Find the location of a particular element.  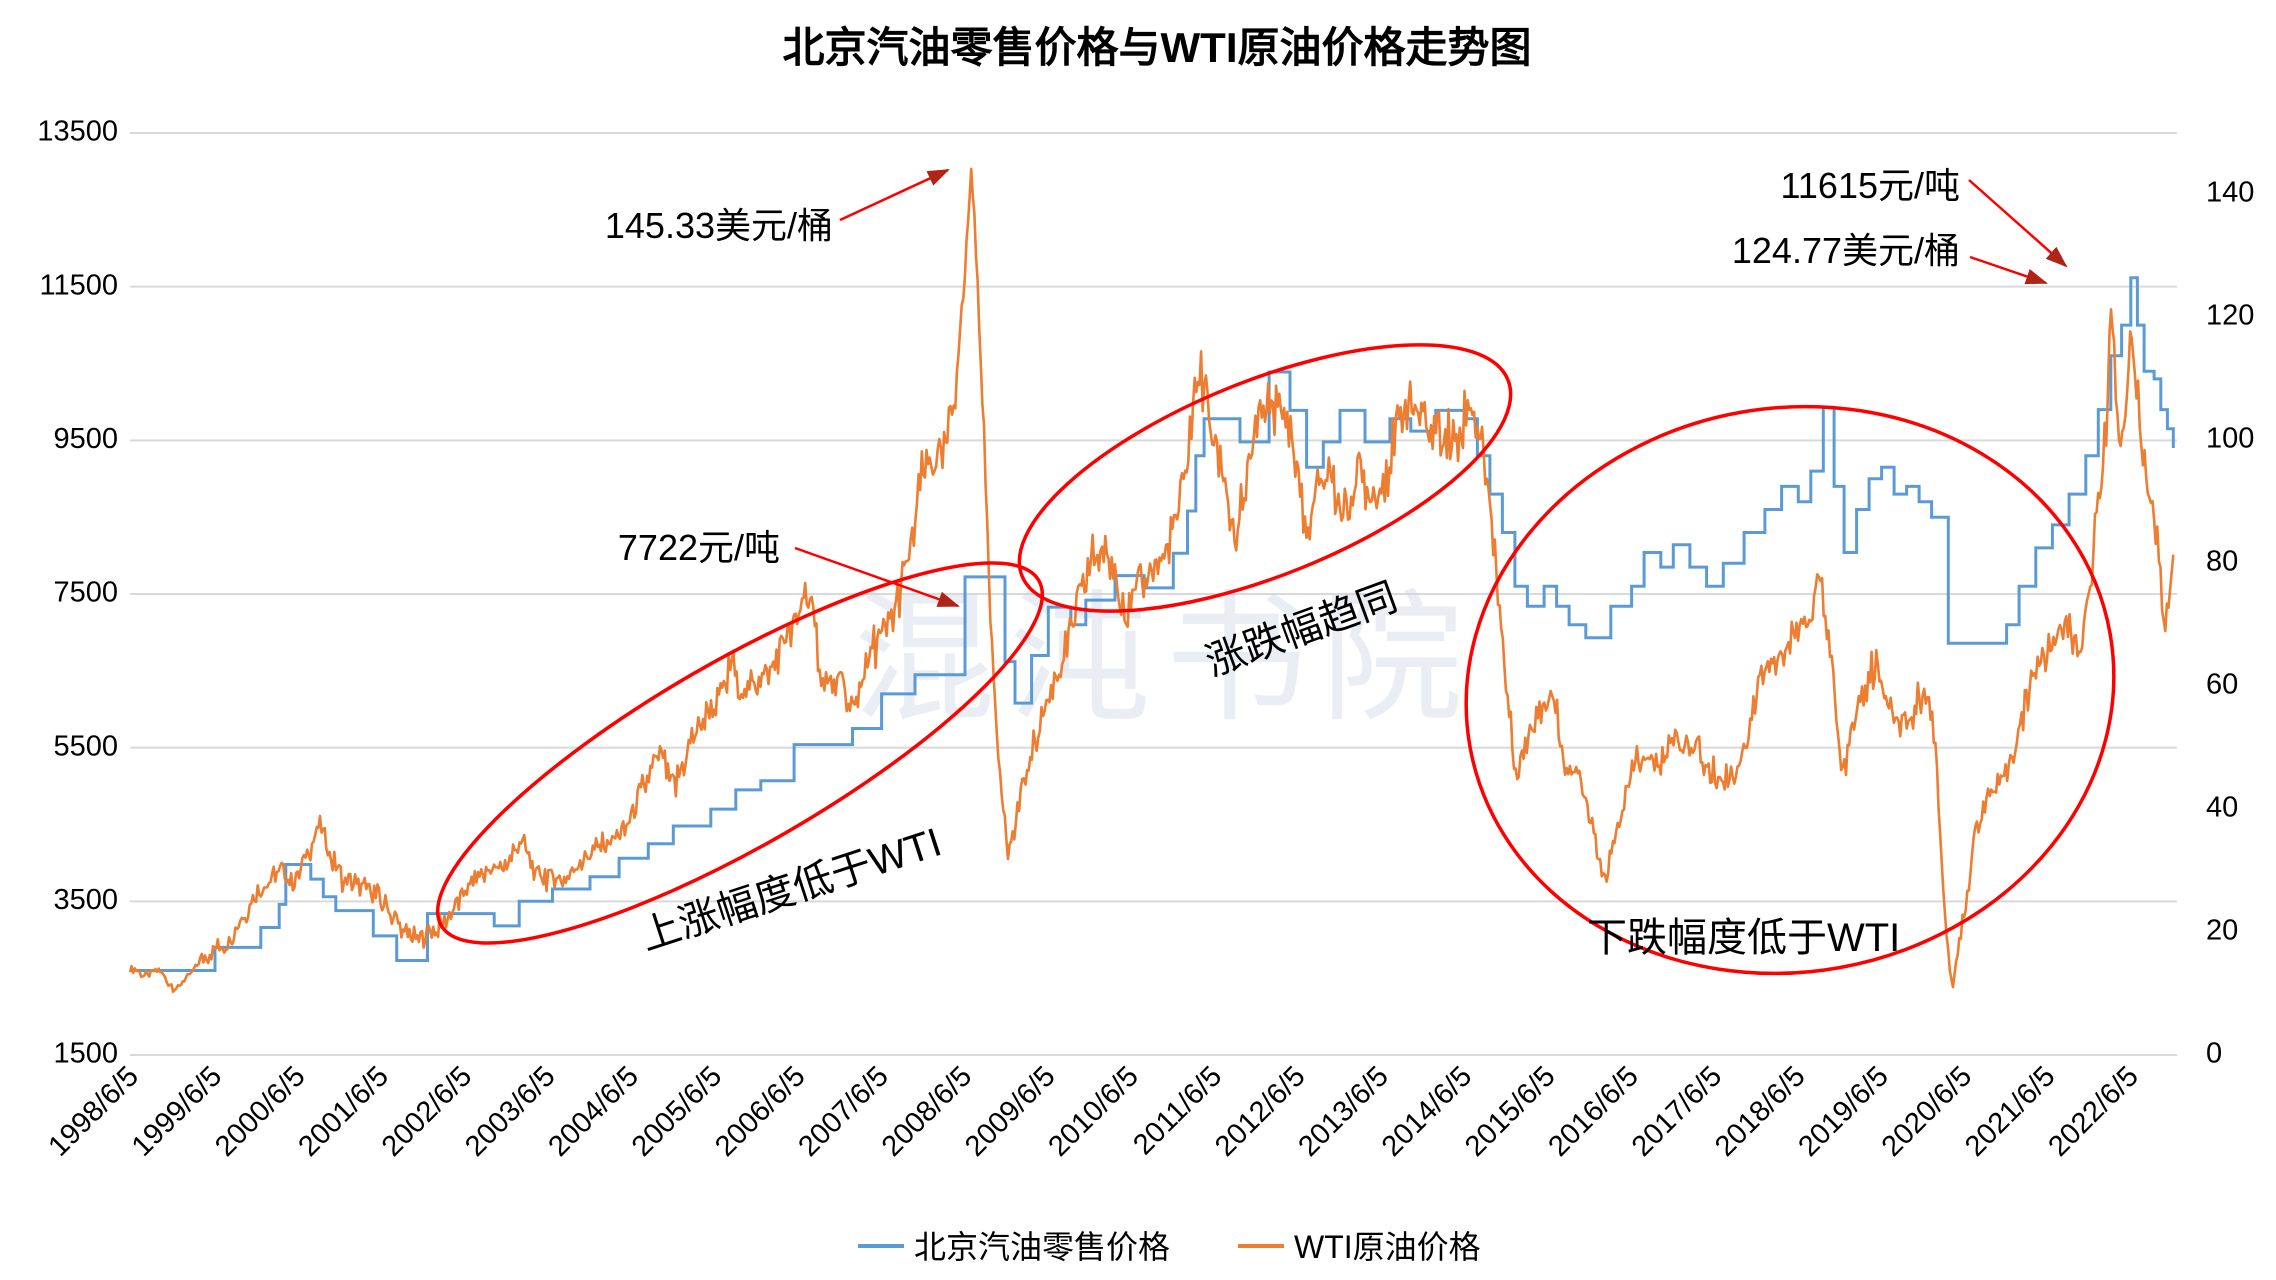

x-tick-label: 1998/6/5 is located at coordinates (93, 1111).